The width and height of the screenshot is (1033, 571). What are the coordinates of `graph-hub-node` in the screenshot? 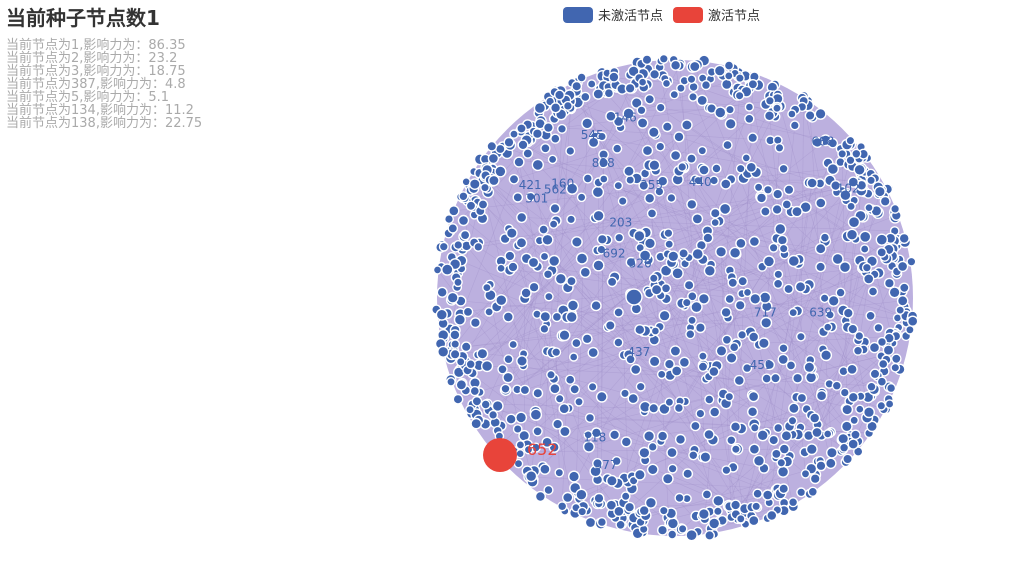 It's located at (634, 297).